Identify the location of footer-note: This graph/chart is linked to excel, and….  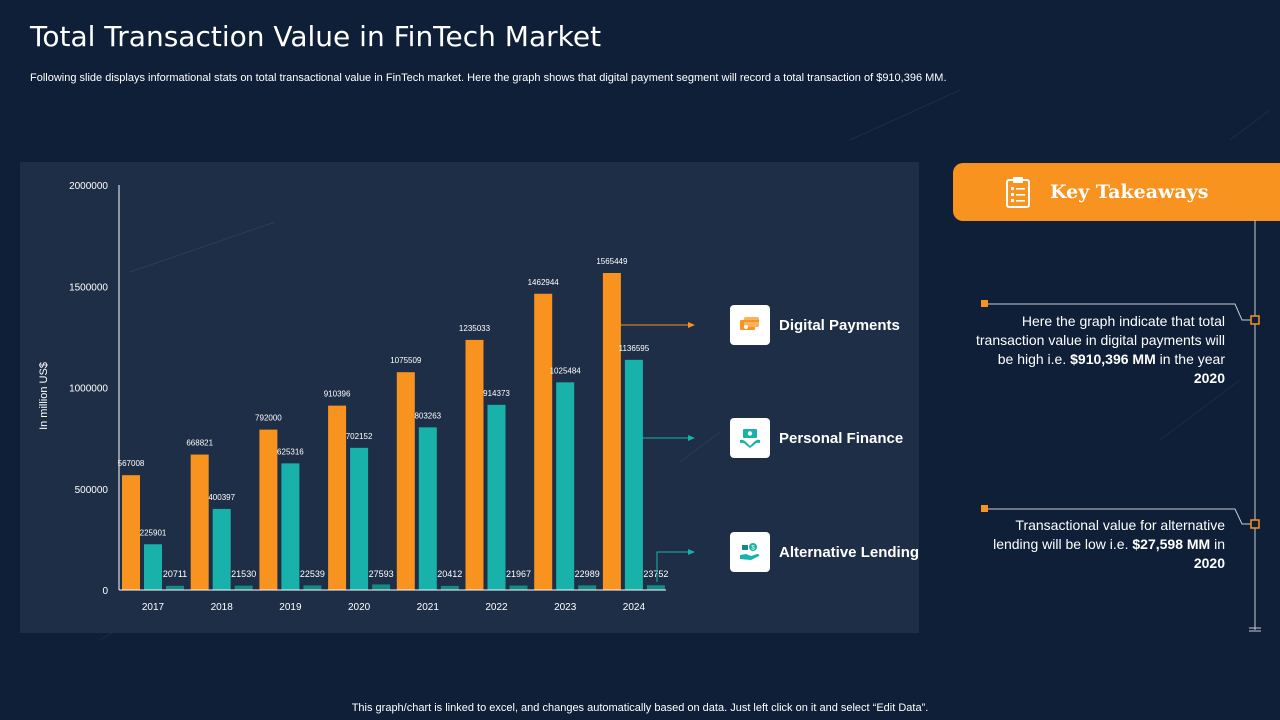
(640, 708).